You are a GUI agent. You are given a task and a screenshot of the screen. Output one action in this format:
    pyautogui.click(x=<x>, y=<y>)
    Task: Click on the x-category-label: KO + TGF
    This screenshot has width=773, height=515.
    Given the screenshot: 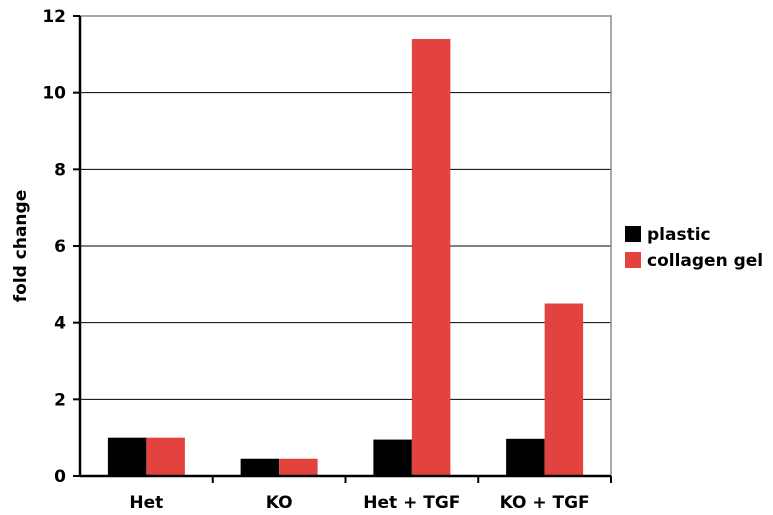 What is the action you would take?
    pyautogui.click(x=545, y=503)
    